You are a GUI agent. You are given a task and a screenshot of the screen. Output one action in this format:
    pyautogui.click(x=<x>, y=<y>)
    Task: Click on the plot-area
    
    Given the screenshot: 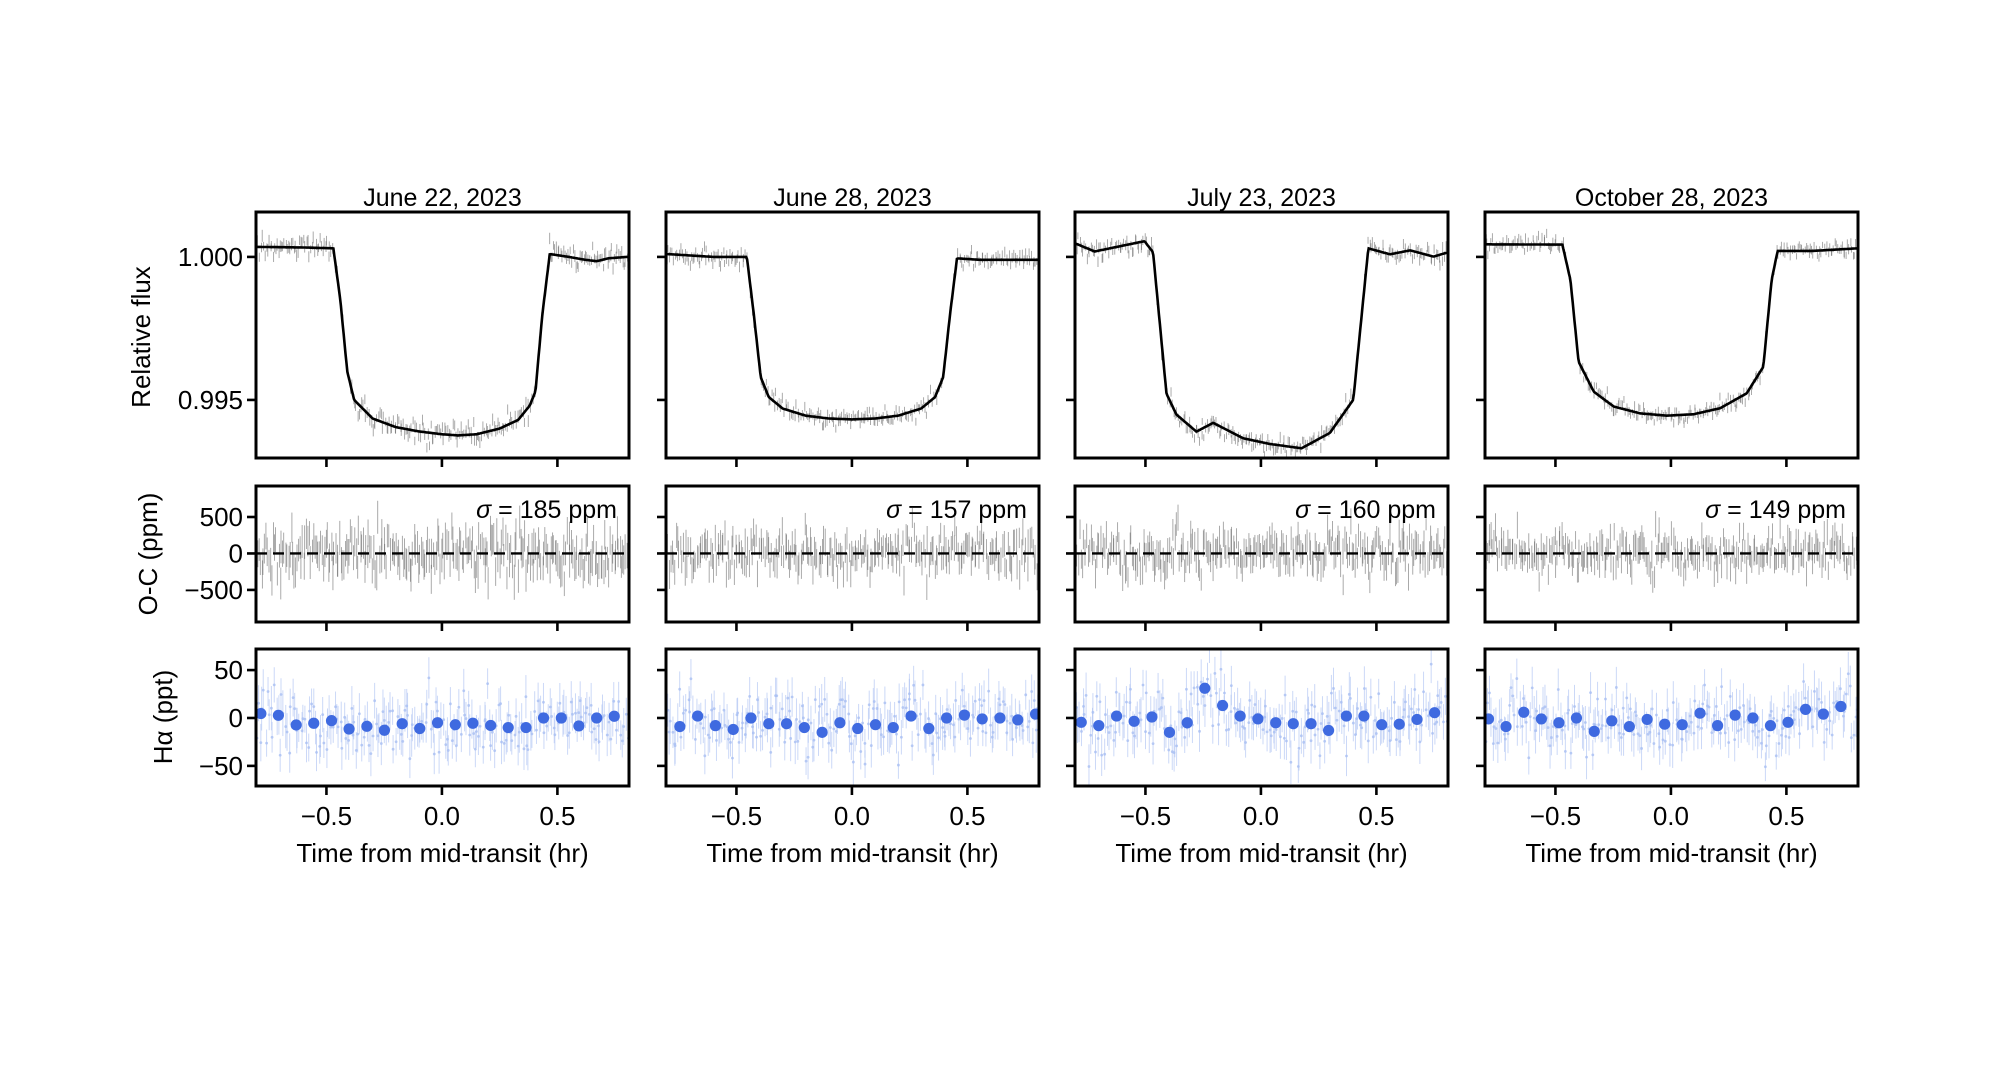 What is the action you would take?
    pyautogui.click(x=1671, y=328)
    